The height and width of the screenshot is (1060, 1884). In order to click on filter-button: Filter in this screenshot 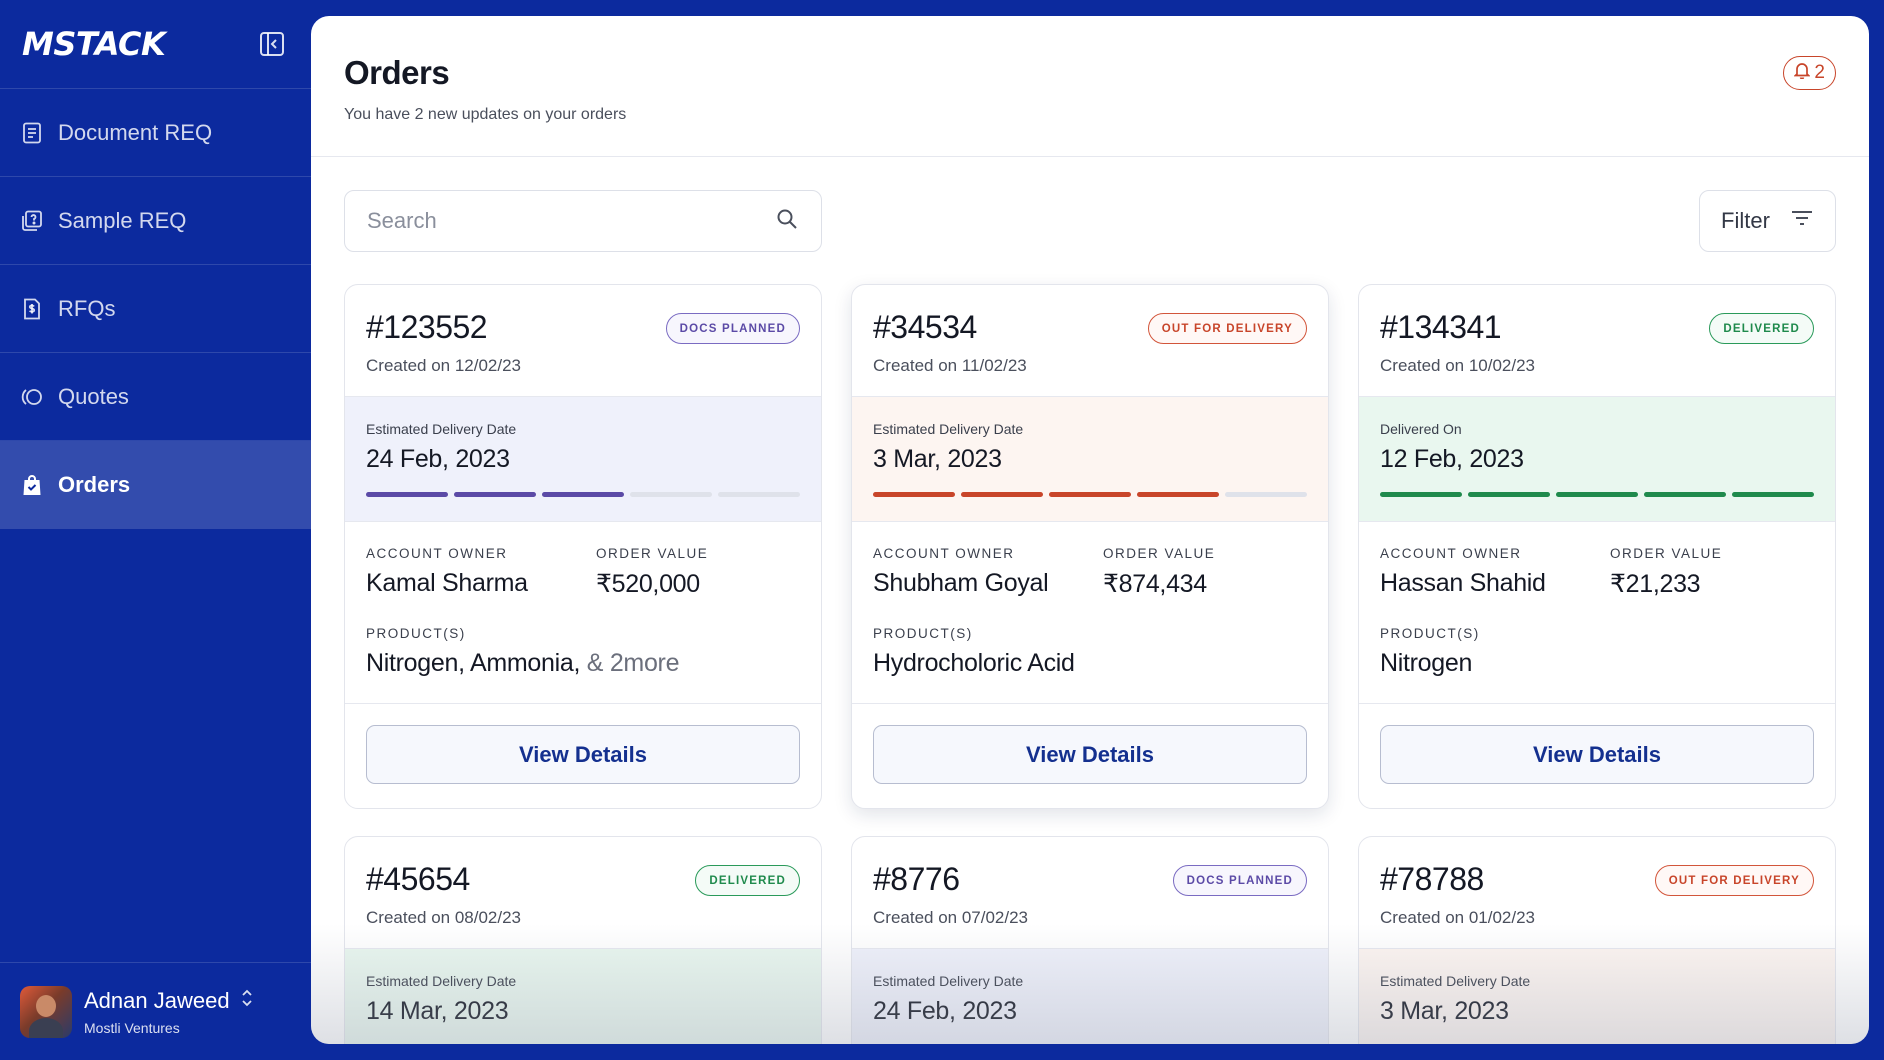, I will do `click(1767, 221)`.